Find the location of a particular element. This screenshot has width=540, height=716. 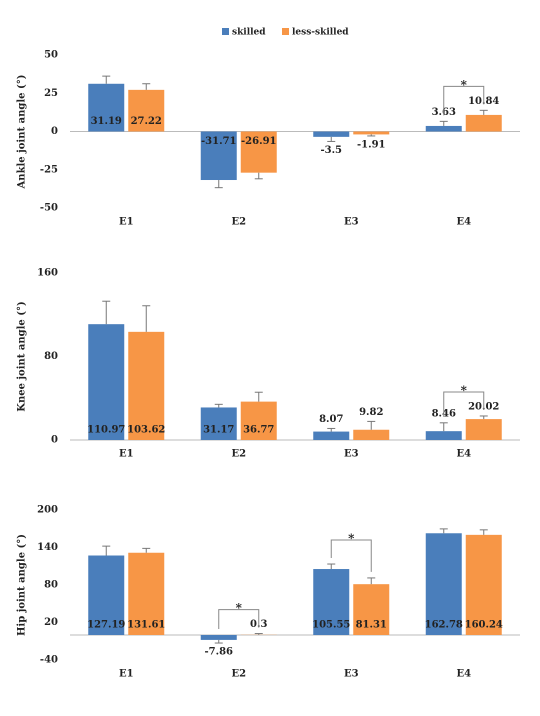

data-label: 127.19 is located at coordinates (106, 625).